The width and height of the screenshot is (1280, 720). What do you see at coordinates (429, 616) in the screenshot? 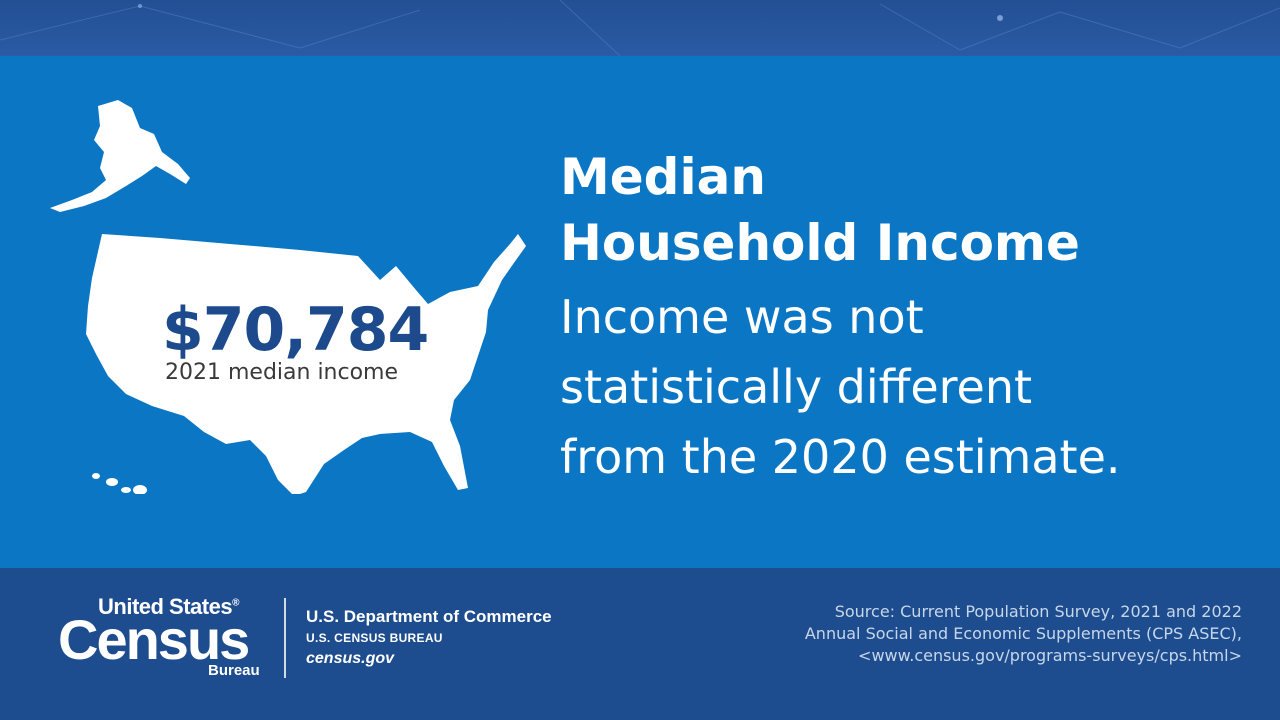
I see `department-name: U.S. Department of Commerce` at bounding box center [429, 616].